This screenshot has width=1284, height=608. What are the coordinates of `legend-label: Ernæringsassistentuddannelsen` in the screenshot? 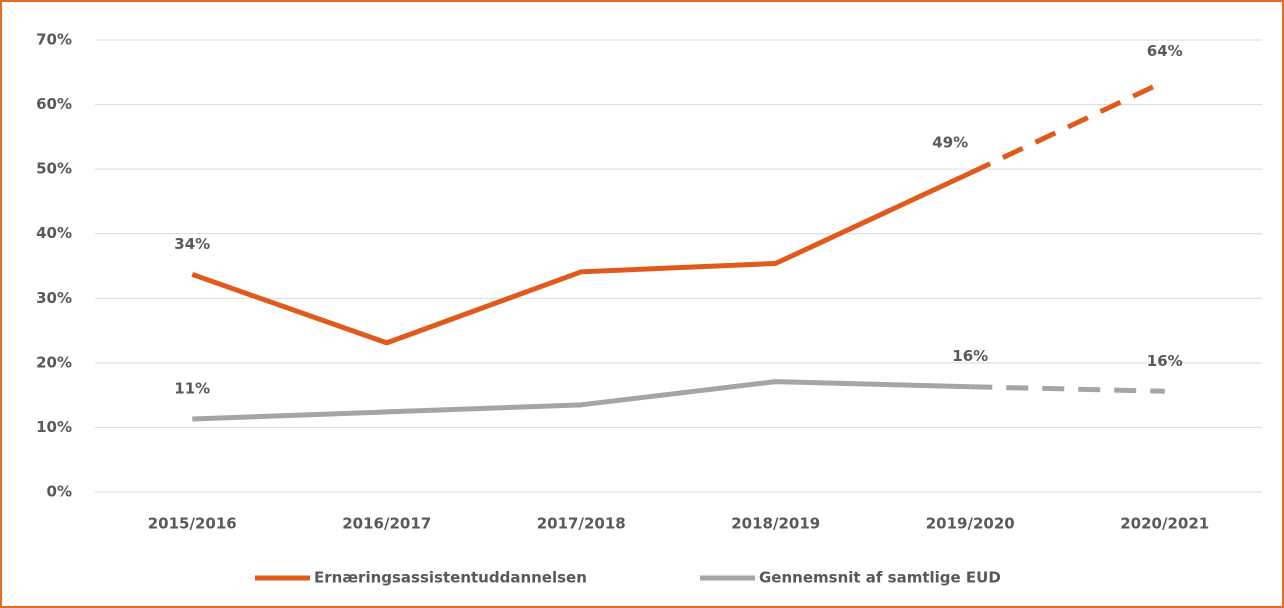 It's located at (450, 578).